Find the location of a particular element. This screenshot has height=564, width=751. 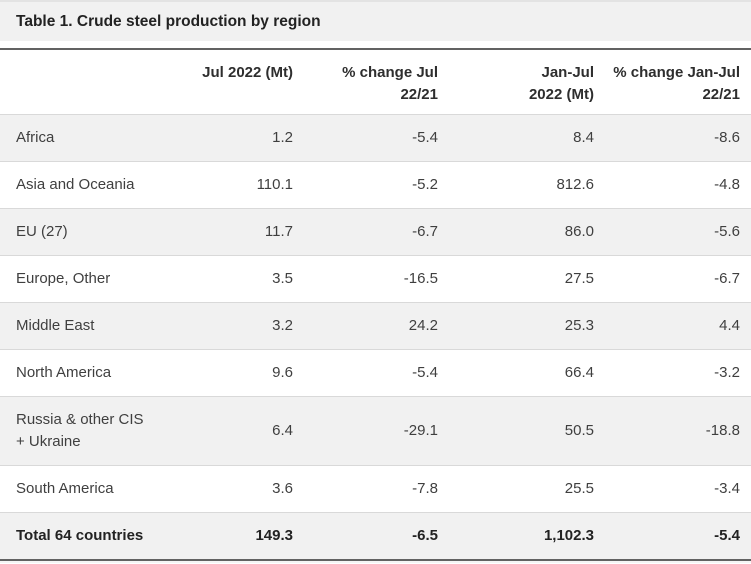

region-cell: South America is located at coordinates (80, 489).